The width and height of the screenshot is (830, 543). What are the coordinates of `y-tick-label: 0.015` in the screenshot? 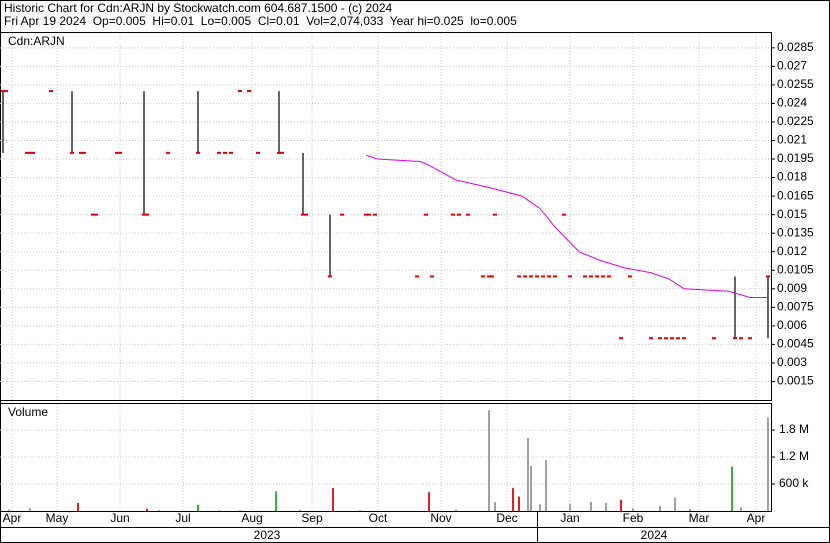 It's located at (792, 214).